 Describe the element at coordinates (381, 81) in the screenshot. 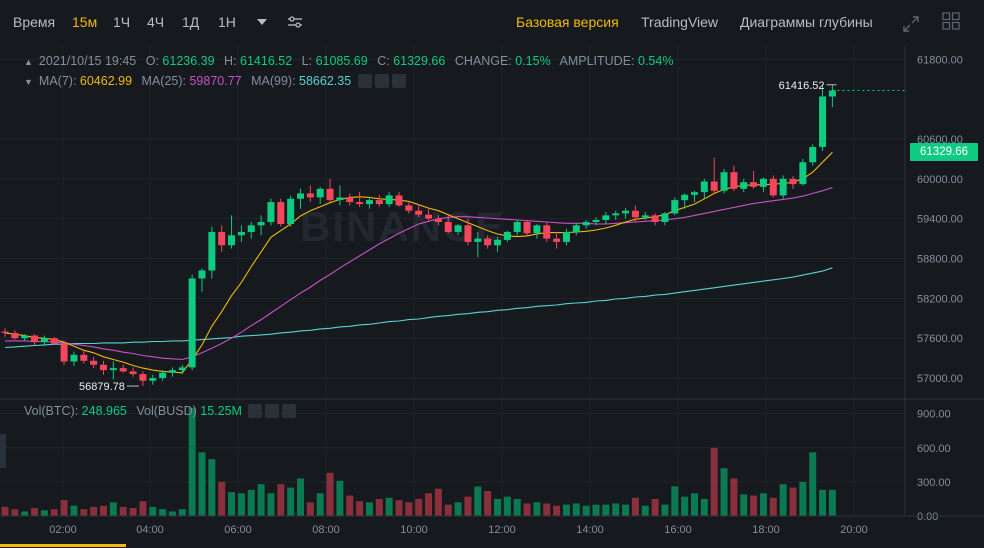

I see `ma-settings-gear-icon` at that location.